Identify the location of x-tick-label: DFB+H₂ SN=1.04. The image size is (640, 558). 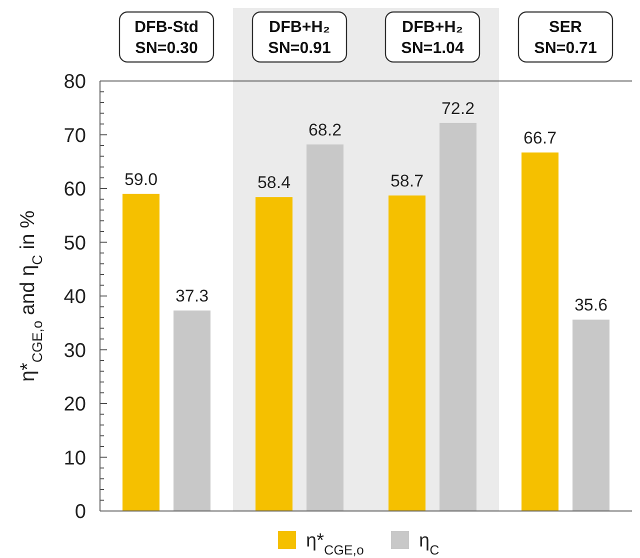
(432, 38).